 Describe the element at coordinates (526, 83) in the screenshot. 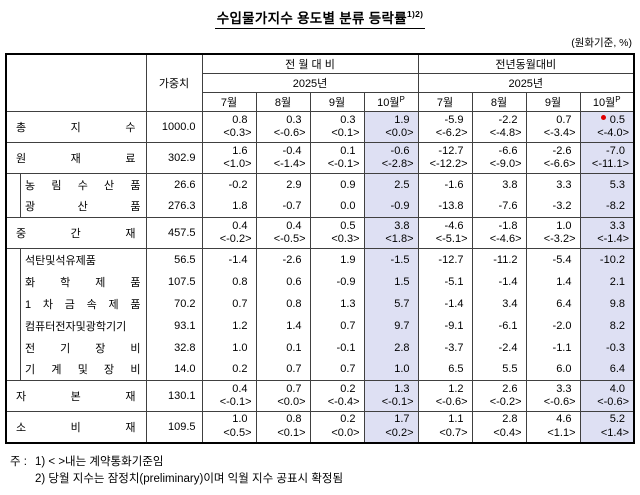

I see `yoy-year-header: 2025년` at that location.